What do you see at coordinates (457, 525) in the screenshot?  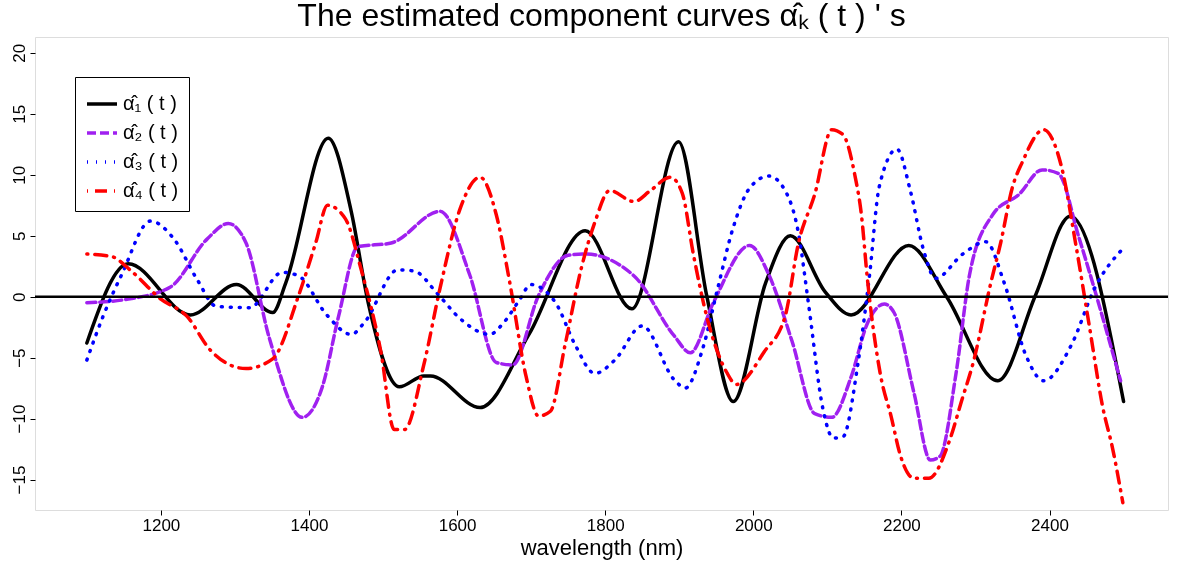 I see `x-tick-label: 1600` at bounding box center [457, 525].